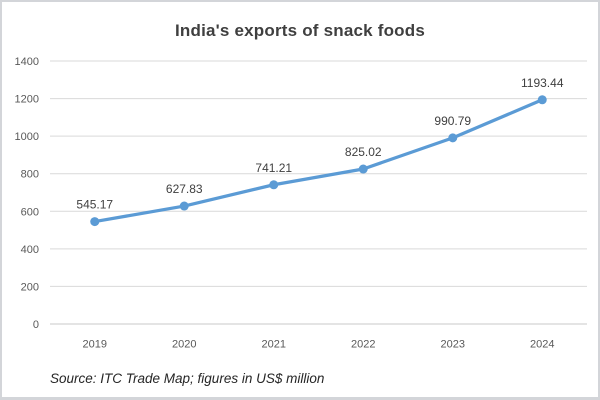 The height and width of the screenshot is (400, 600). Describe the element at coordinates (184, 345) in the screenshot. I see `x-axis-tick-label: 2020` at that location.